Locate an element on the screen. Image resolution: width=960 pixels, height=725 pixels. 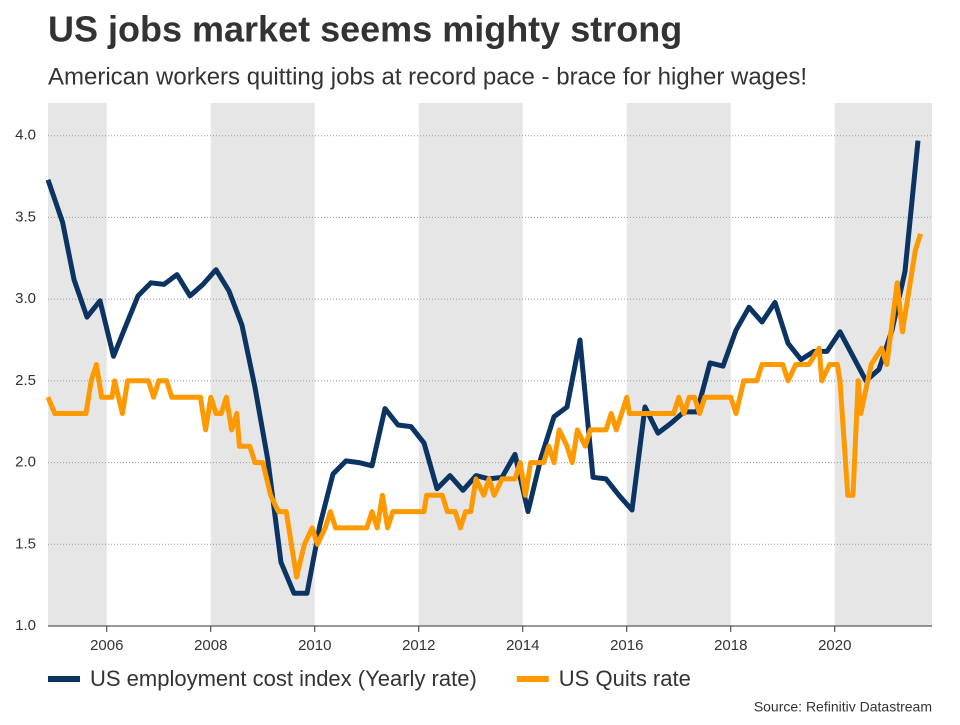
x-tick-label: 2012 is located at coordinates (418, 645).